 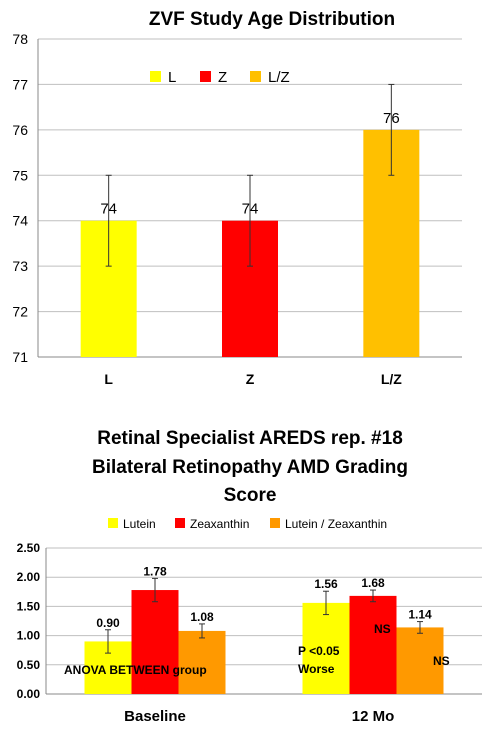 I want to click on y-tick-label: 74, so click(x=20, y=221).